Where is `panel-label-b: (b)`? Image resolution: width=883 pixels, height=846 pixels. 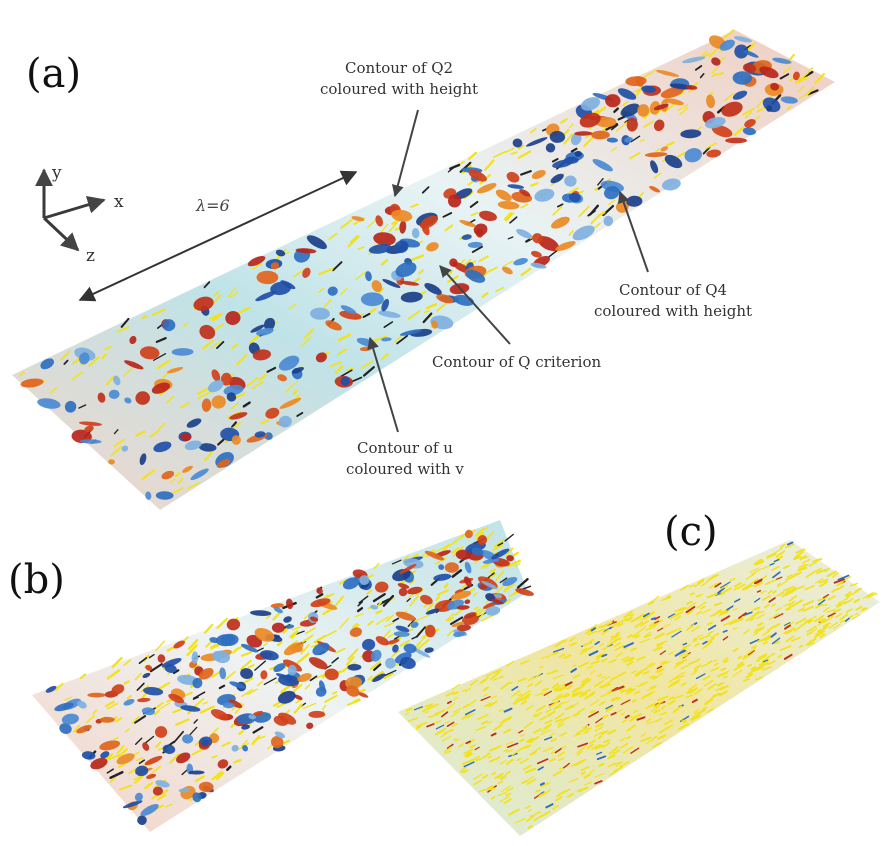
panel-label-b: (b) is located at coordinates (36, 580).